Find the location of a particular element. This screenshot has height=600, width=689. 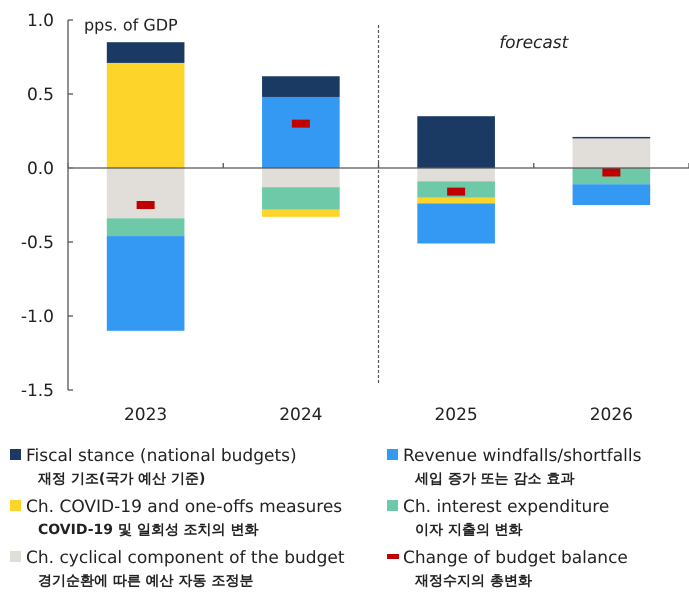

legend-label: Fiscal stance (national budgets) 재정 기조(국가 예산 기준) is located at coordinates (161, 466).